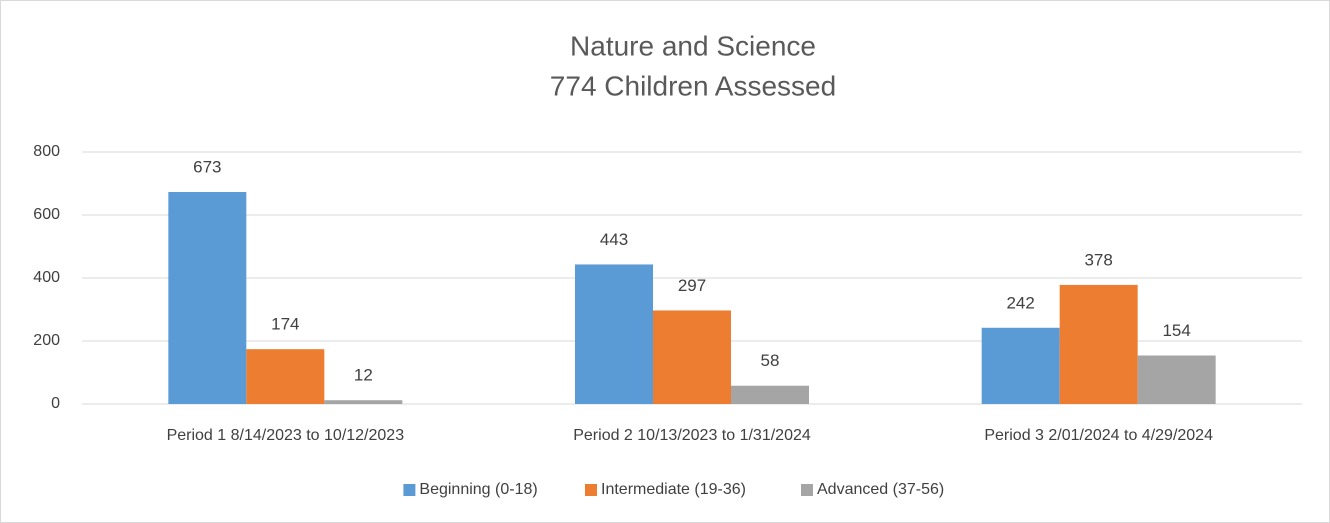  I want to click on y-tick-label: 200, so click(46, 340).